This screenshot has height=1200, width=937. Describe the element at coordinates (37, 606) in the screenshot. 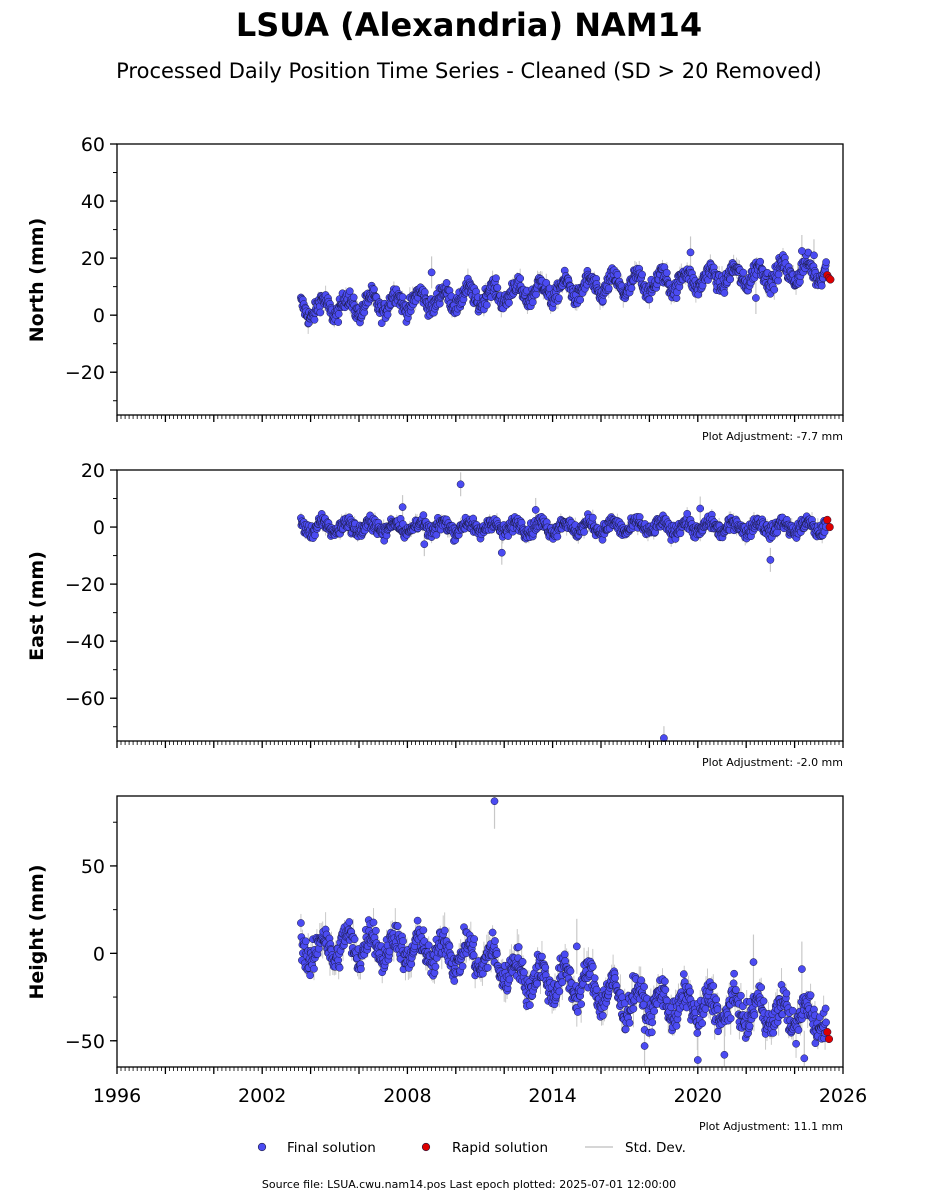

I see `east-y-label: East (mm)` at that location.